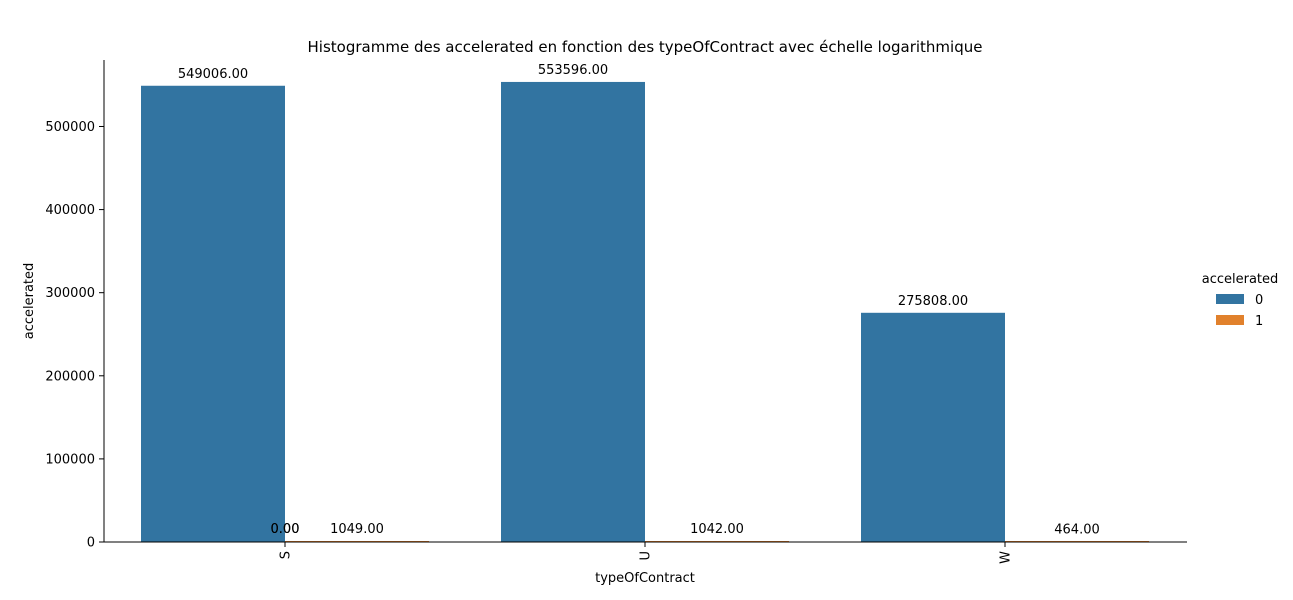  I want to click on y-tick-label: 400000, so click(70, 210).